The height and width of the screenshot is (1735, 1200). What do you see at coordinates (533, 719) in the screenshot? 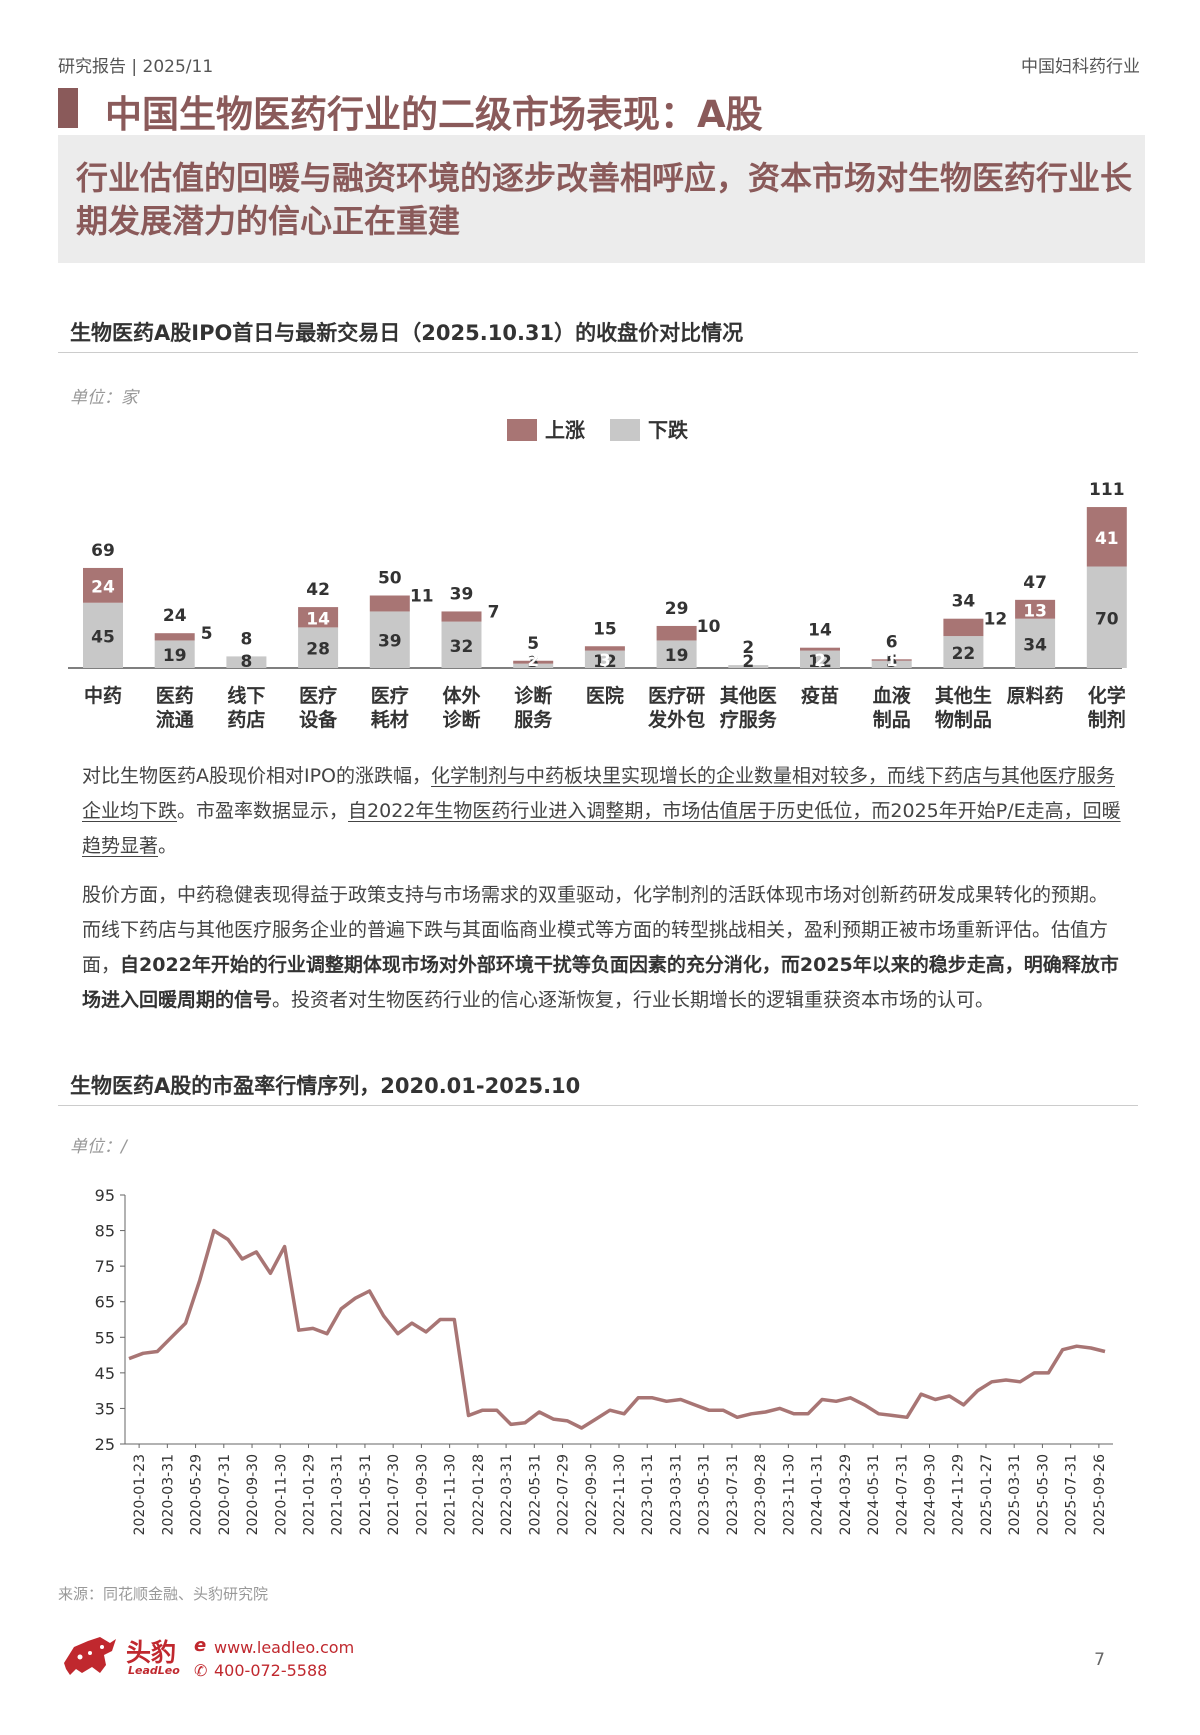
I see `bar-category-label: 服务` at bounding box center [533, 719].